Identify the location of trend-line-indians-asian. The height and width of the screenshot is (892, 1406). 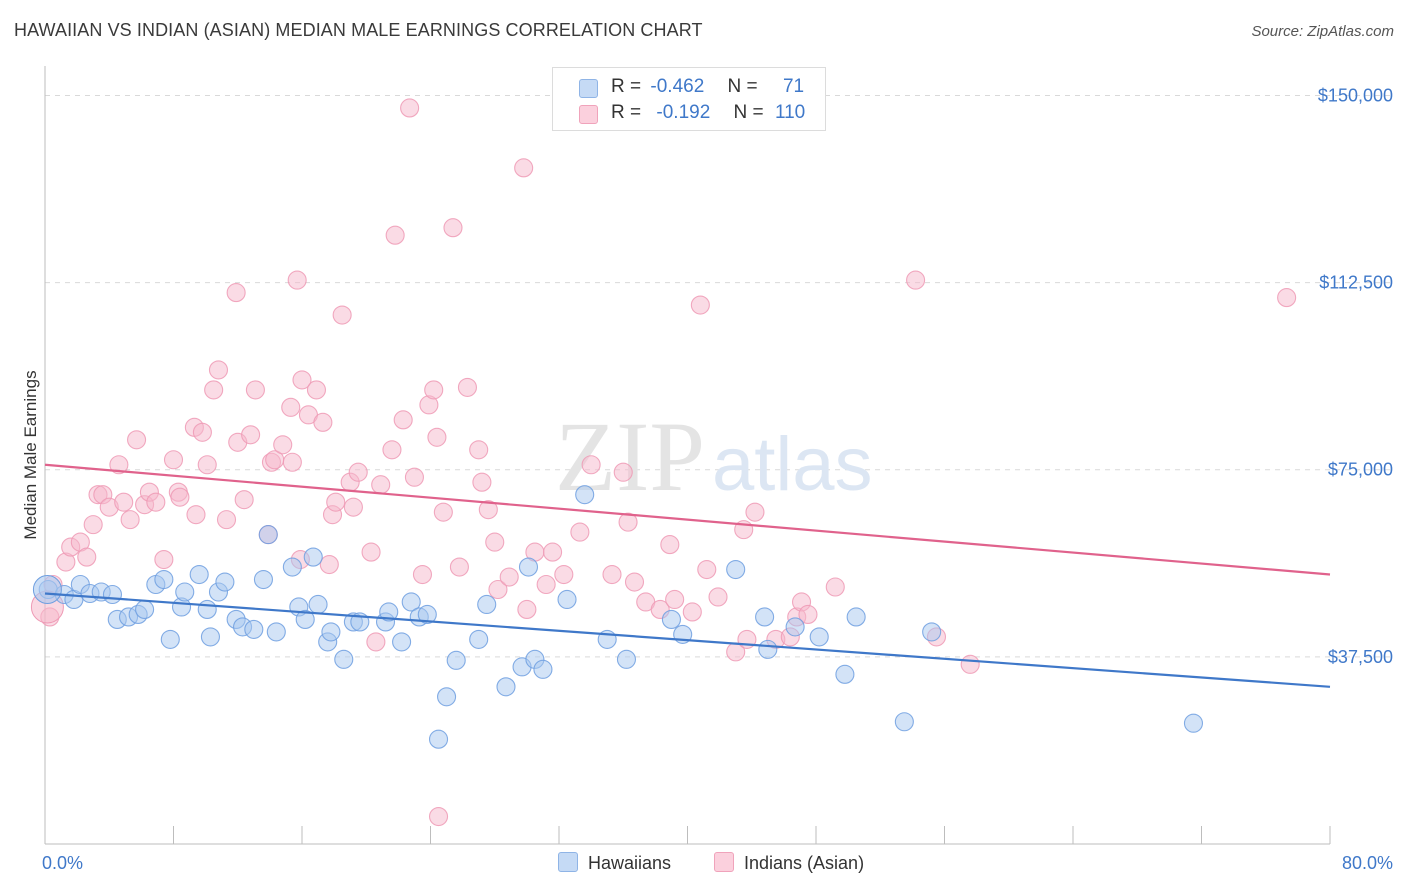
(687, 519).